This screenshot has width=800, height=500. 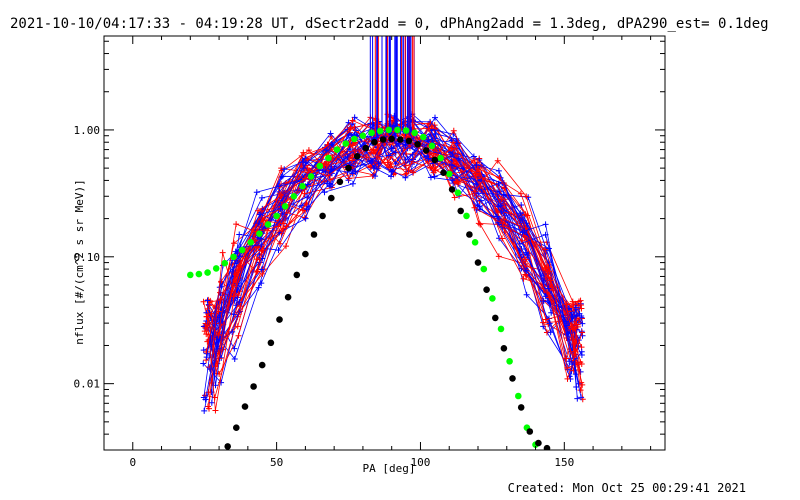 I want to click on y-tick-label: 0.01, so click(x=87, y=384).